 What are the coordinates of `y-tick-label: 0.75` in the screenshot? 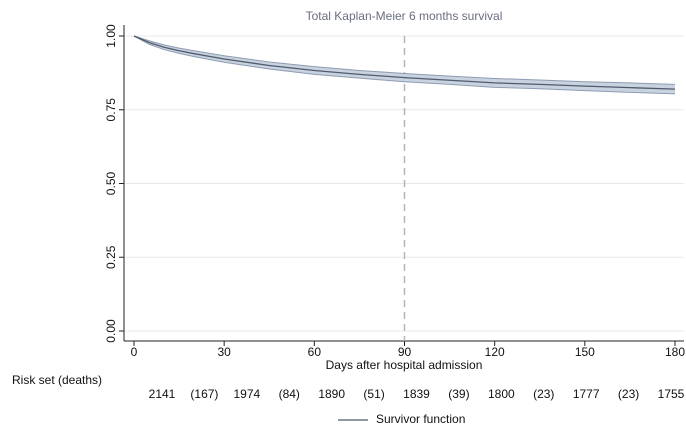 It's located at (111, 110).